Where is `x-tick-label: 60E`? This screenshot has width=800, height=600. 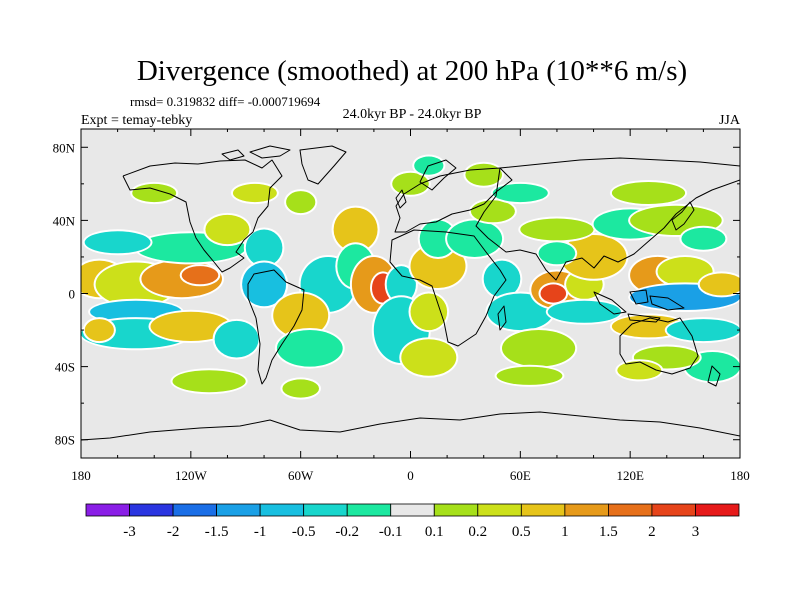 x-tick-label: 60E is located at coordinates (520, 475).